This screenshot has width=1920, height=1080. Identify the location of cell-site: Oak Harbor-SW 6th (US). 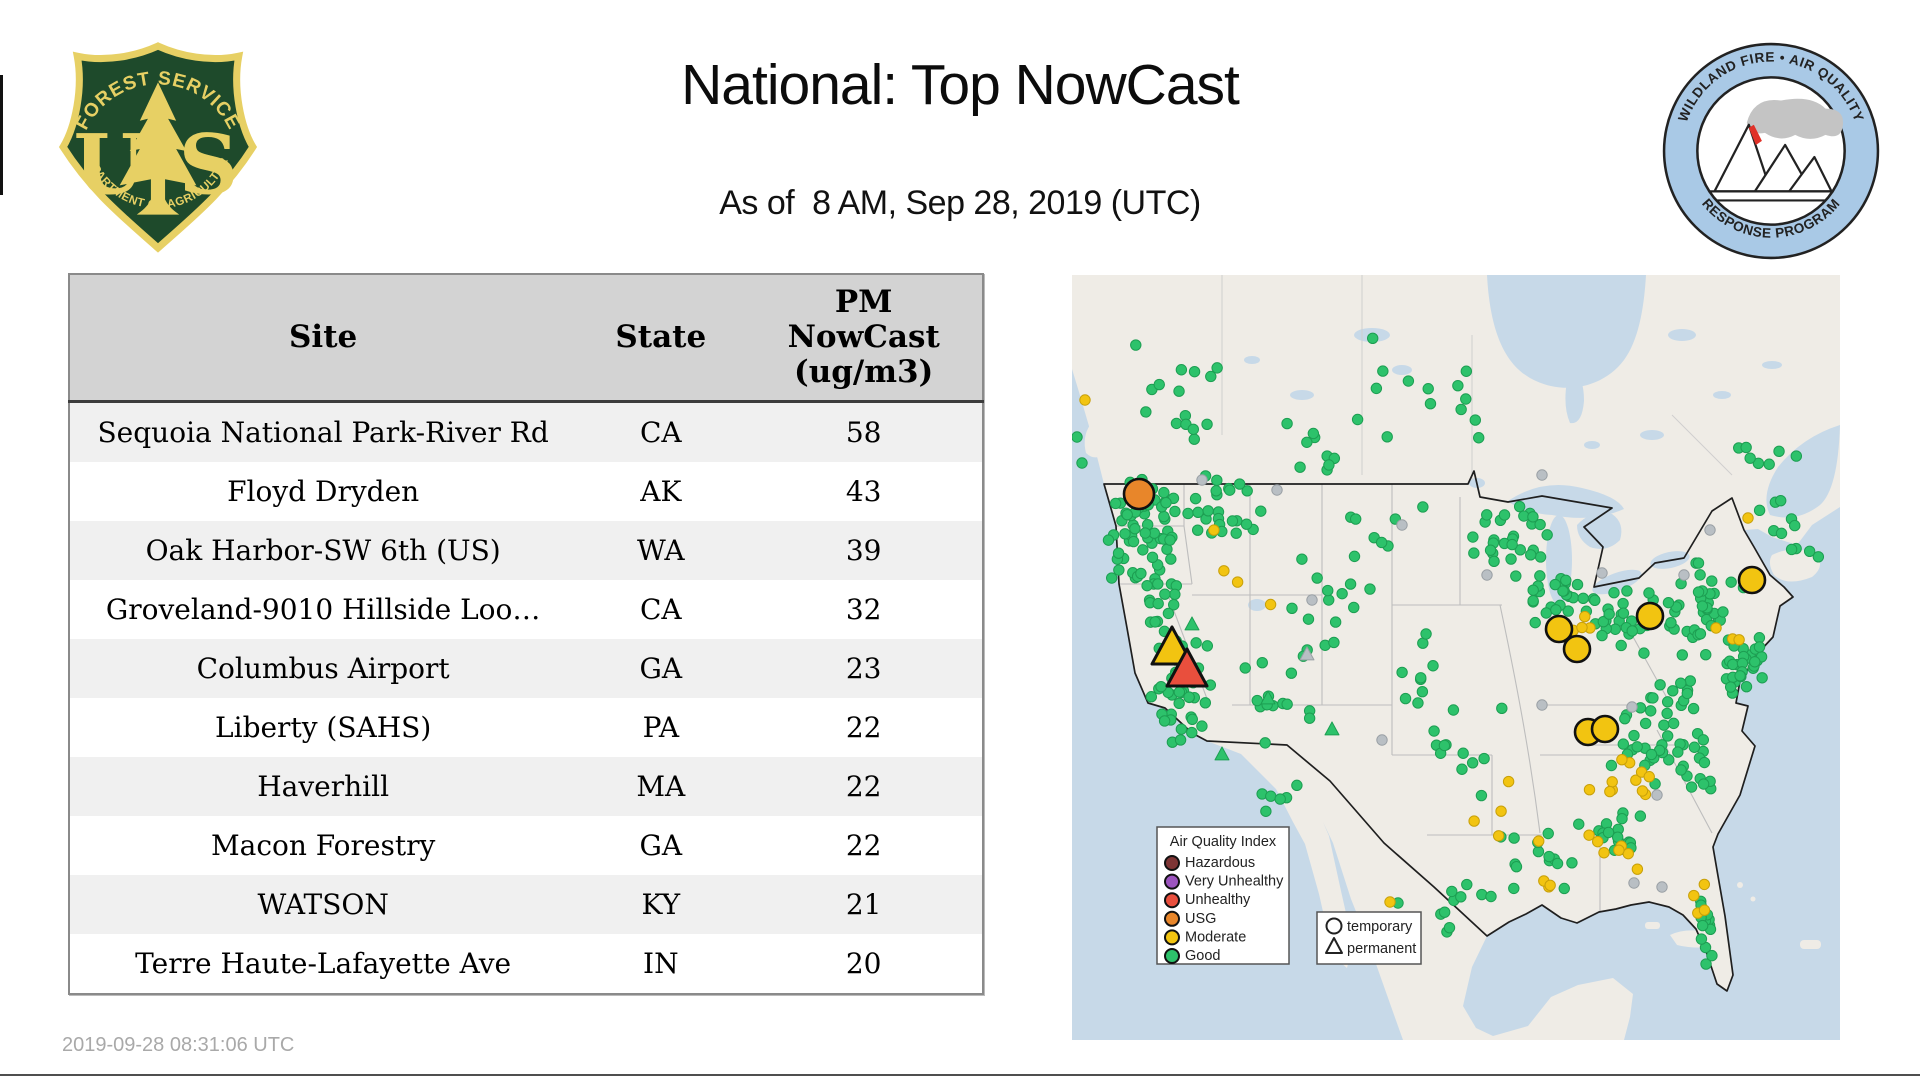
(323, 550).